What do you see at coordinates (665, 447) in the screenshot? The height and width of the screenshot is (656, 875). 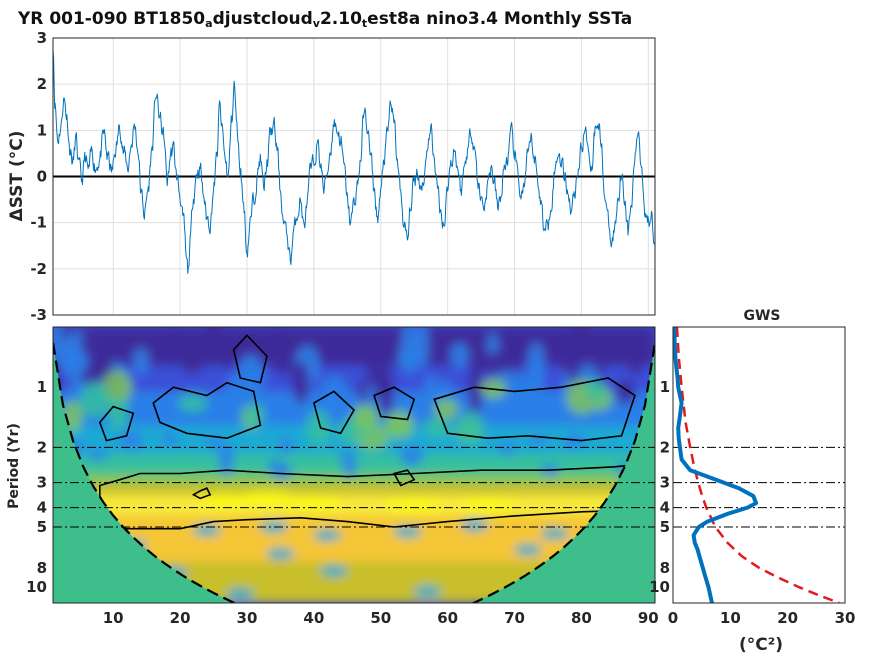 I see `gws-y-tick-label: 2` at bounding box center [665, 447].